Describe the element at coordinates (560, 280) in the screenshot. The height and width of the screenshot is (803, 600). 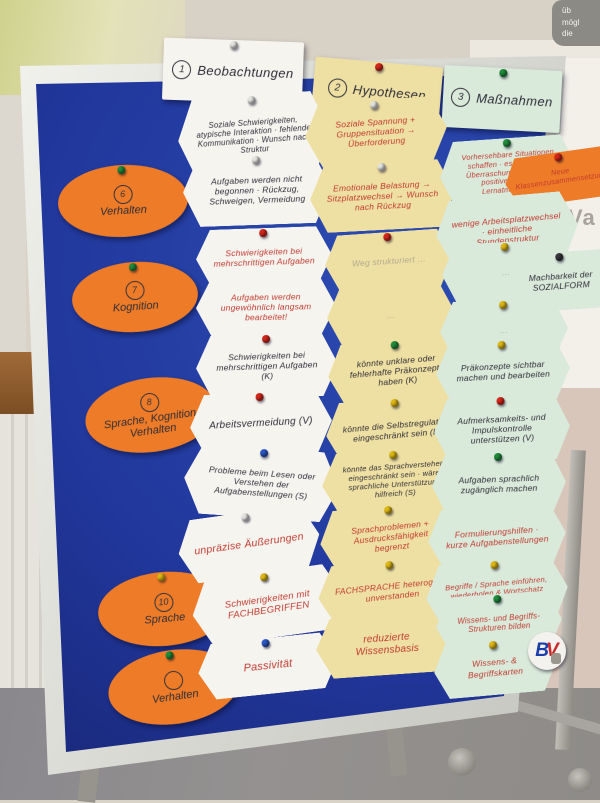
I see `note-text: Machbarkeit der SOZIALFORM` at that location.